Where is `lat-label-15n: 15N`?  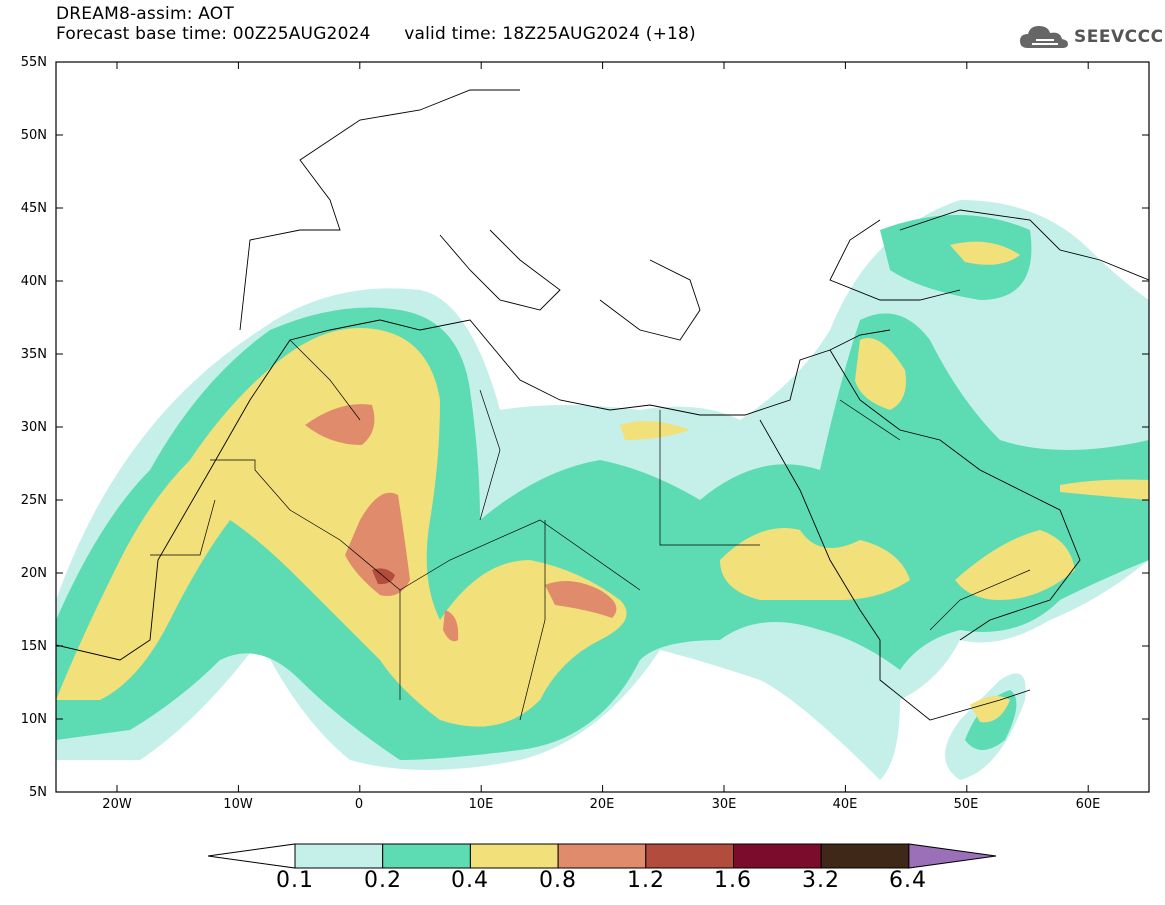
lat-label-15n: 15N is located at coordinates (33, 646).